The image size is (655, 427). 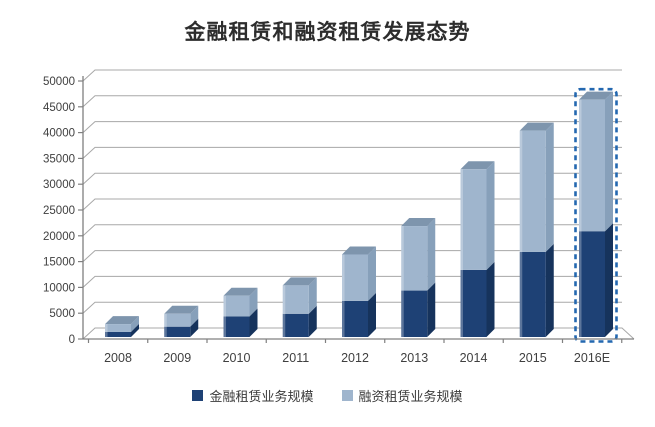 I want to click on legend-item-financial-leasing: 金融租赁业务规模, so click(x=253, y=395).